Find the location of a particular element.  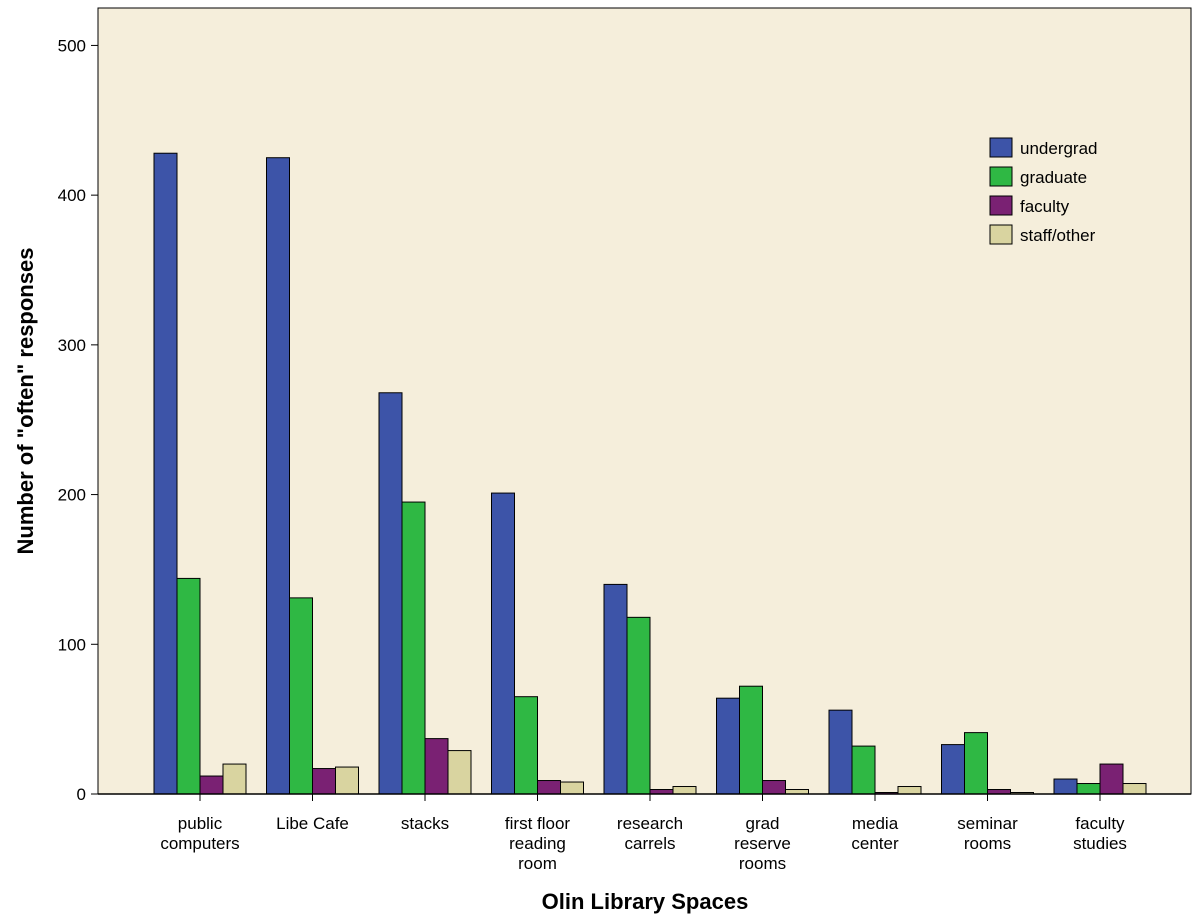

y-tick-label: 100 is located at coordinates (72, 644).